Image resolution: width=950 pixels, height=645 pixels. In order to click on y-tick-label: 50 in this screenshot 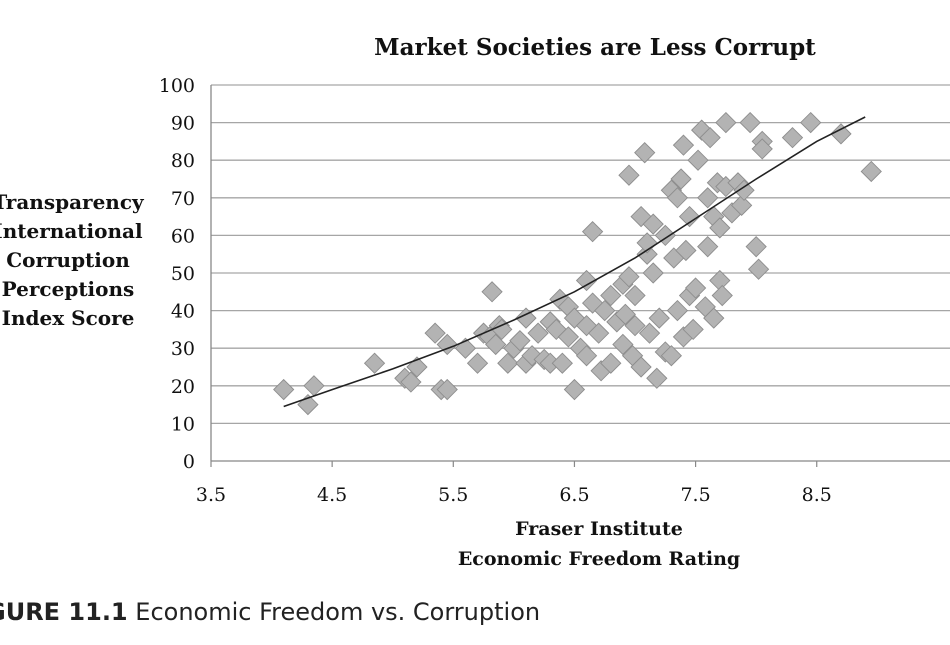, I will do `click(183, 274)`.